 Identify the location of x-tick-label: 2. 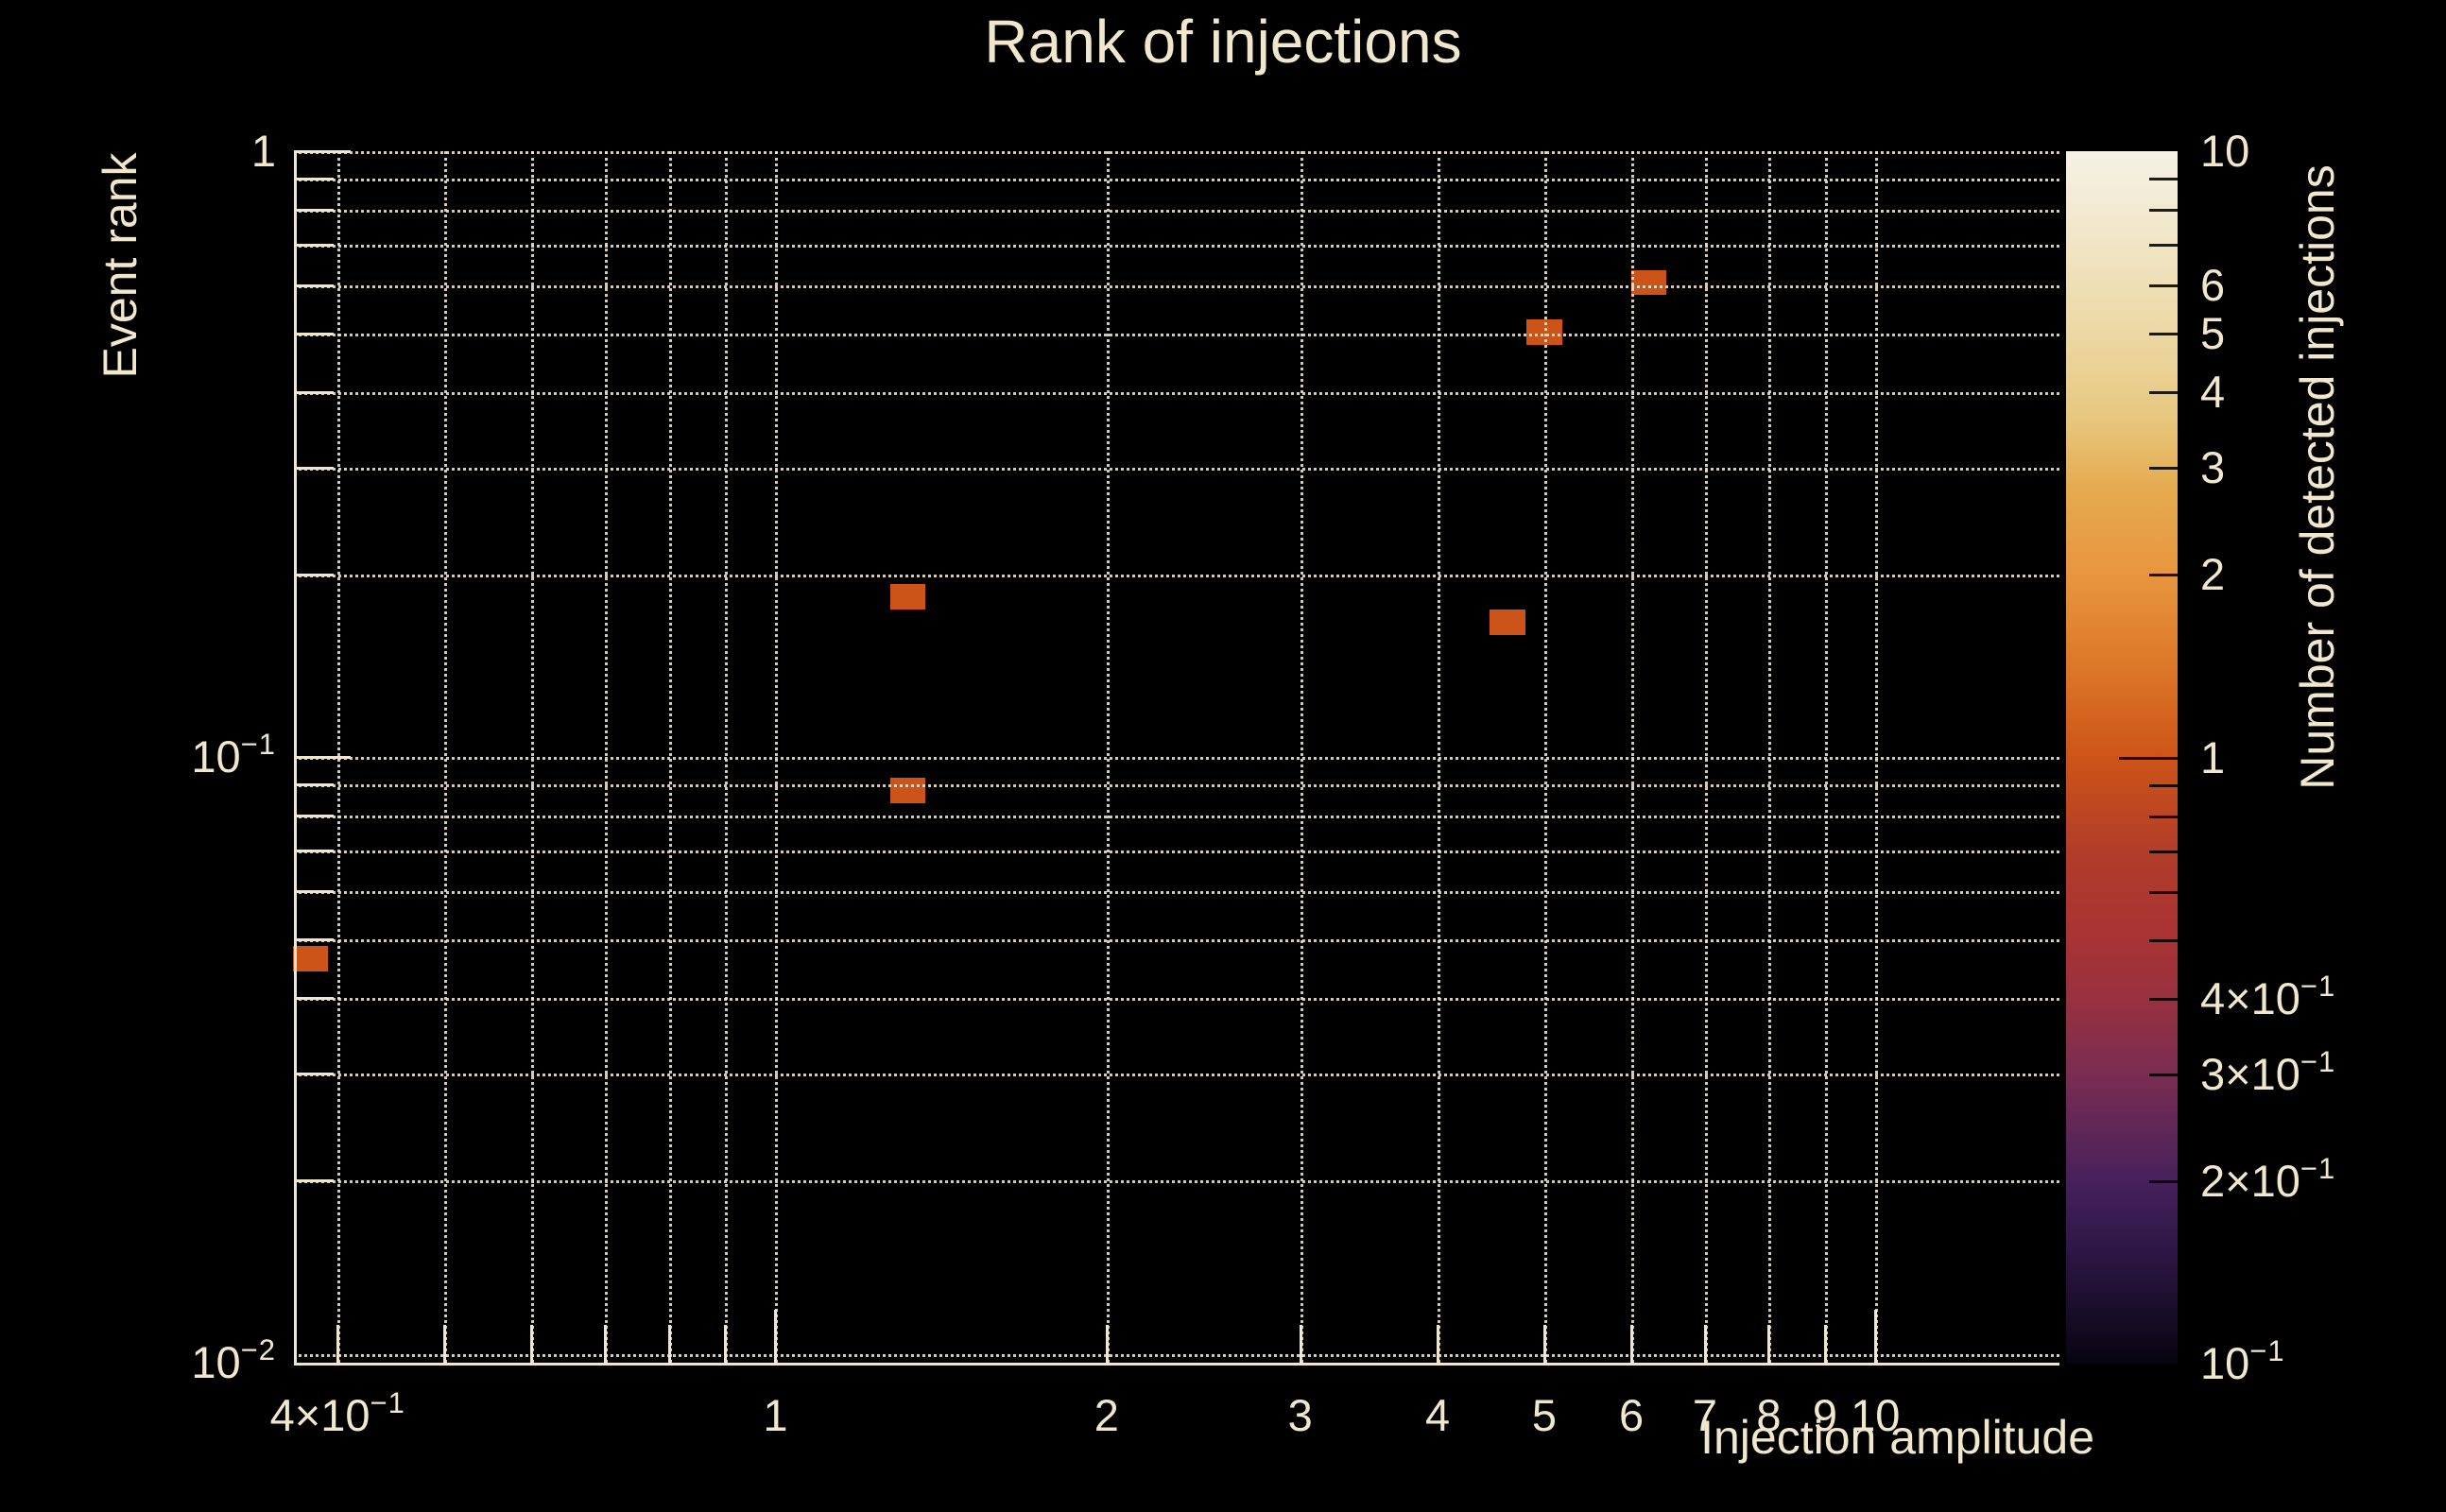
(1106, 1415).